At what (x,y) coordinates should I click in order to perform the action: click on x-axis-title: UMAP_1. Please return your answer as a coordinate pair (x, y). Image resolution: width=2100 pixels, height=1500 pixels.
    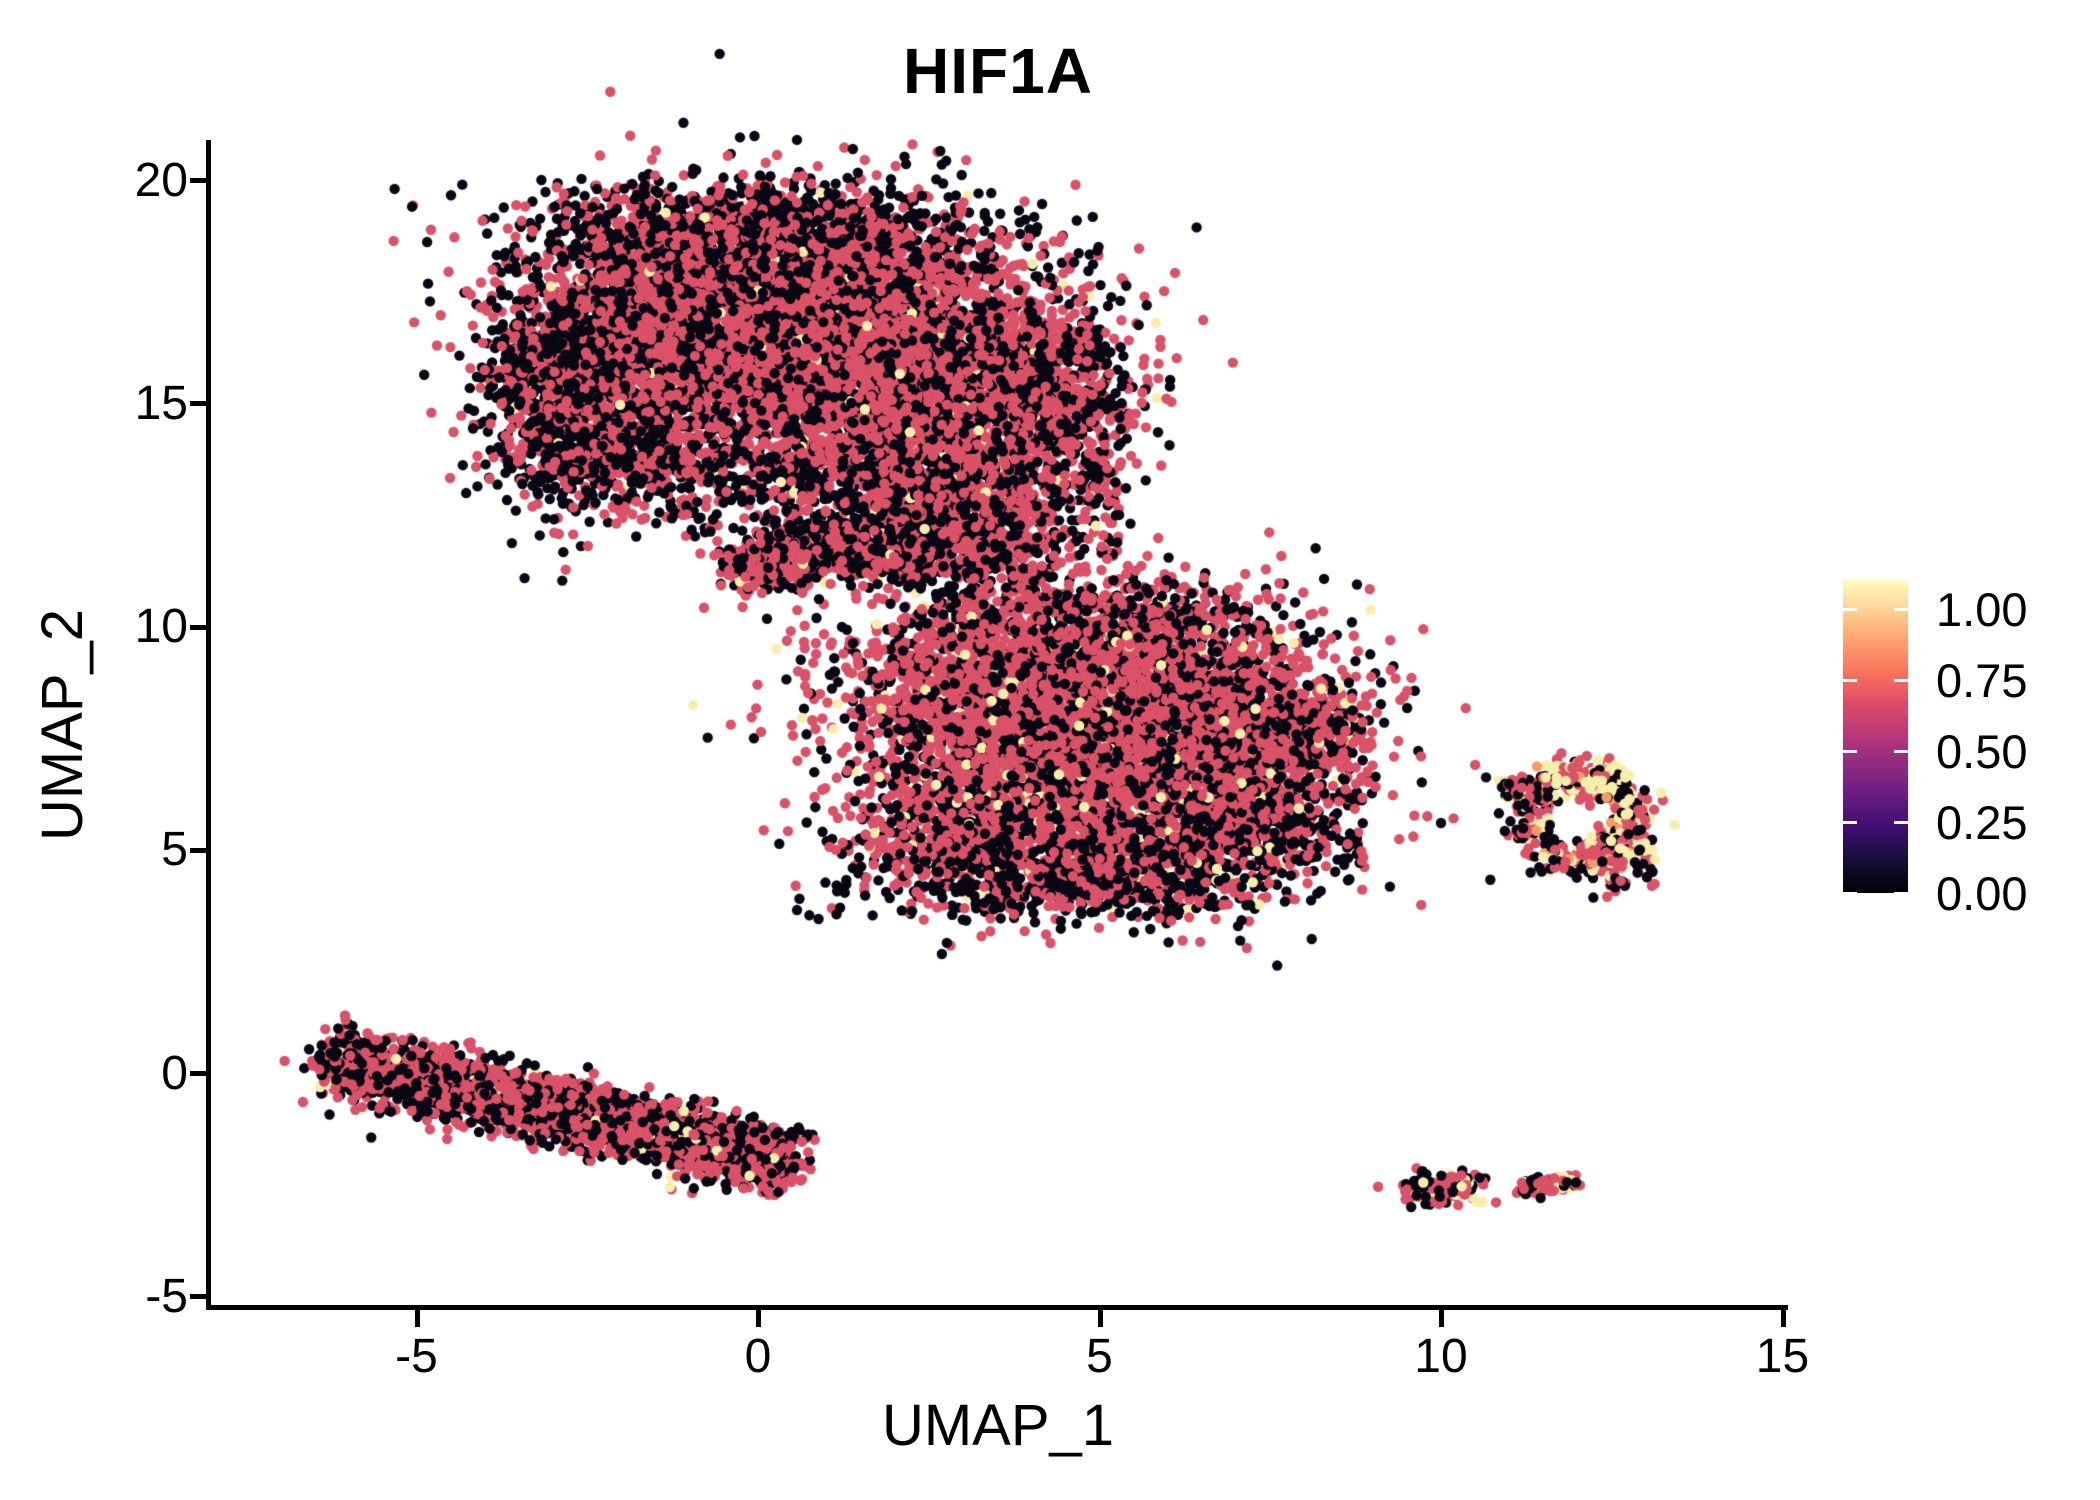
    Looking at the image, I should click on (998, 1425).